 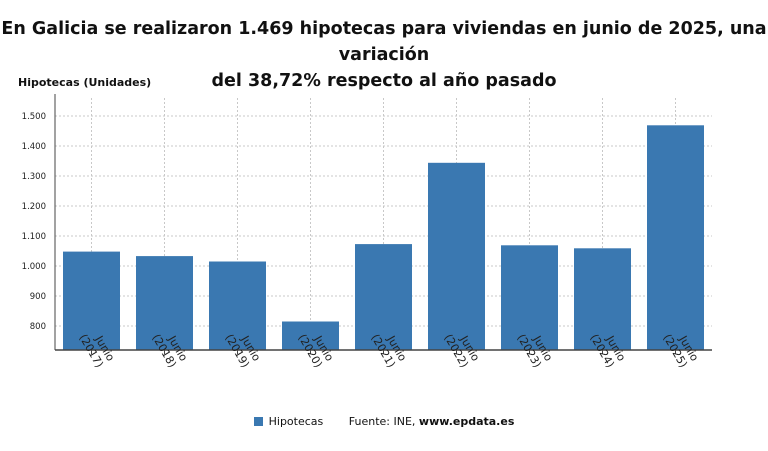 I want to click on legend: Hipotecas Fuente: INE, www.epdata.es, so click(x=384, y=421).